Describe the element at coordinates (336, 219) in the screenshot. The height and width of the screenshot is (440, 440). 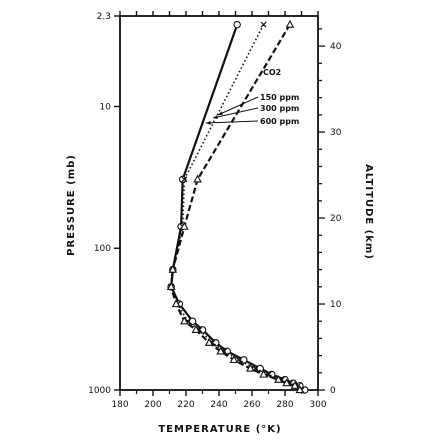
I see `y-right-tick-label: 20` at that location.